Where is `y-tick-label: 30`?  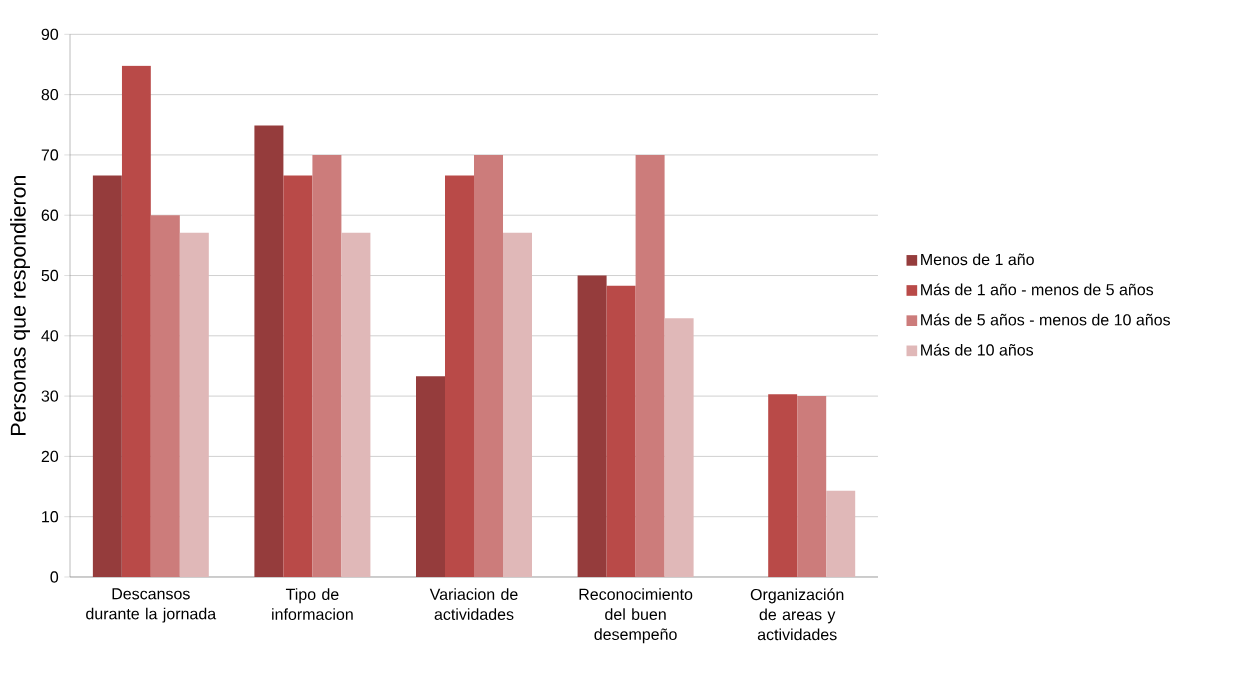
y-tick-label: 30 is located at coordinates (50, 396).